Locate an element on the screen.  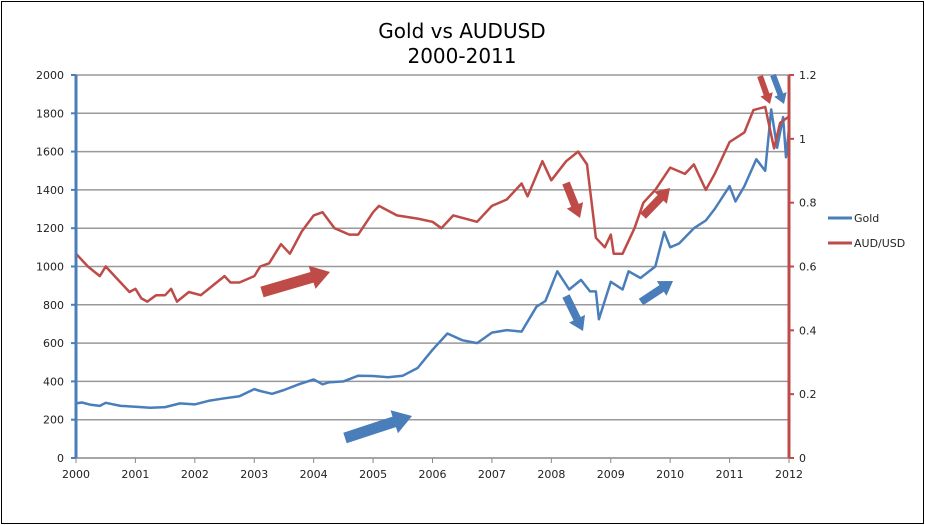
x-tick-label: 2011 is located at coordinates (730, 474).